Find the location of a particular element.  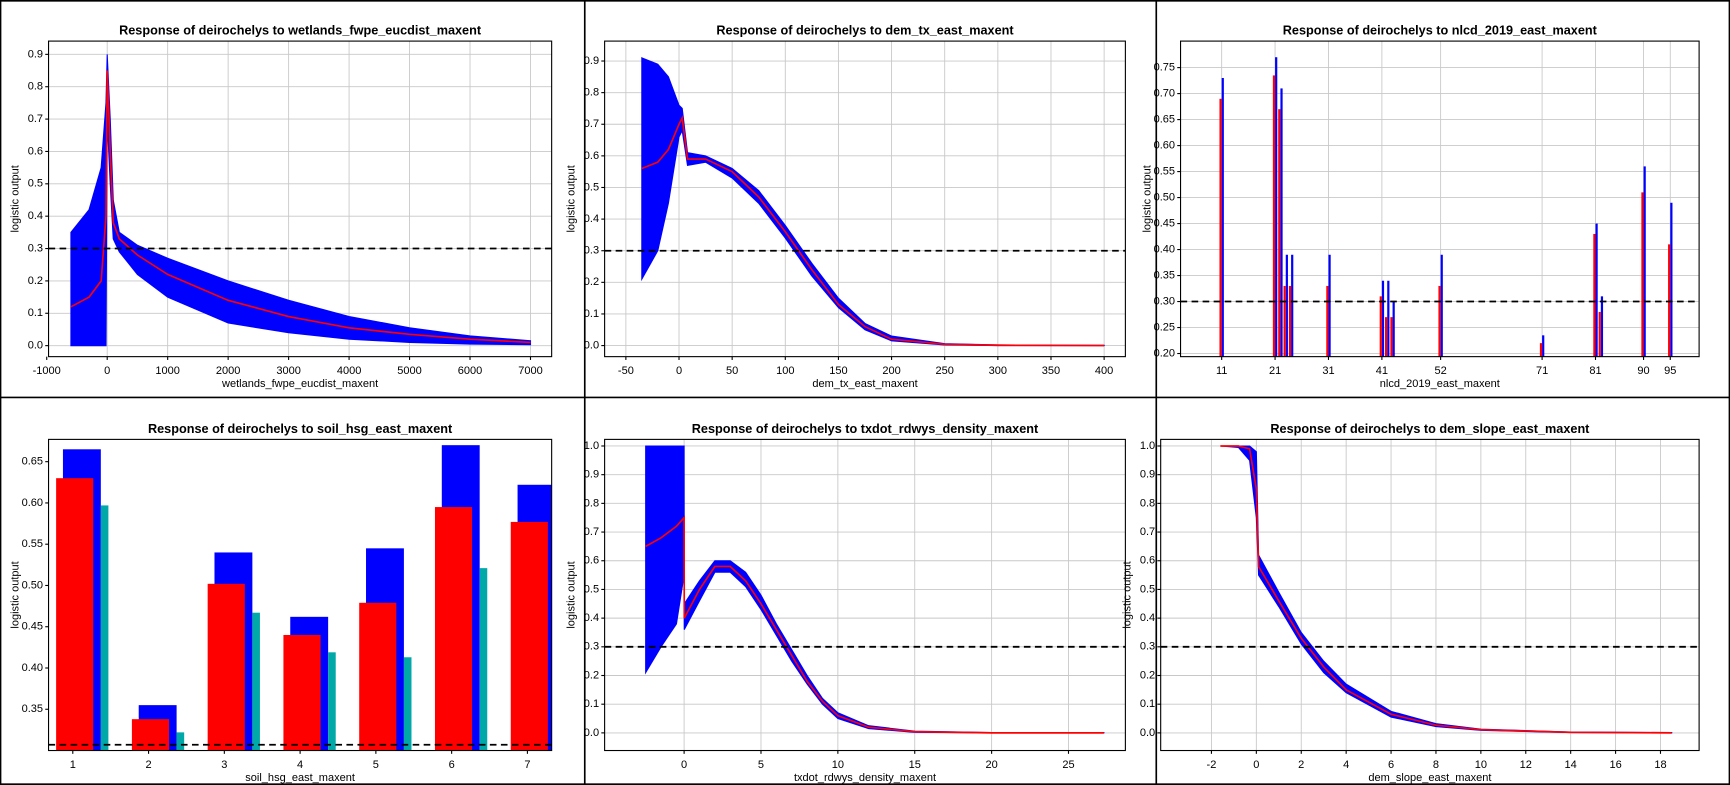

x-tick-label: 10 is located at coordinates (1481, 765).